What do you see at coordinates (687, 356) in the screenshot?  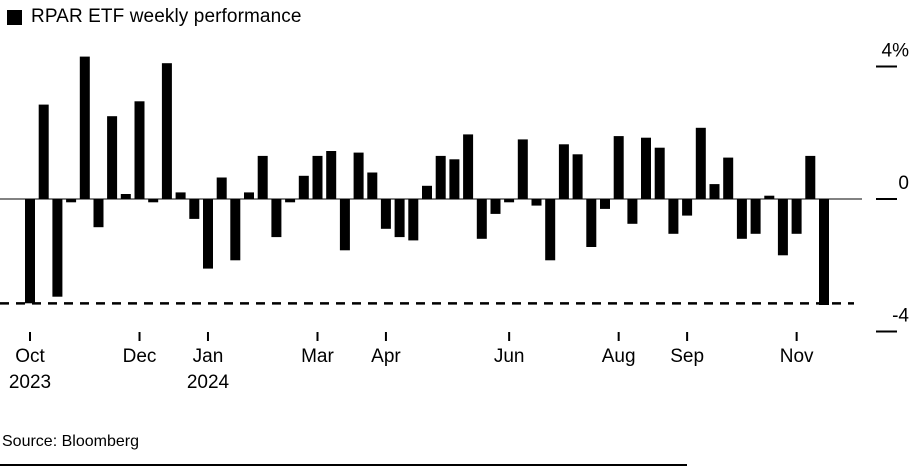 I see `x-axis-month-label: Sep` at bounding box center [687, 356].